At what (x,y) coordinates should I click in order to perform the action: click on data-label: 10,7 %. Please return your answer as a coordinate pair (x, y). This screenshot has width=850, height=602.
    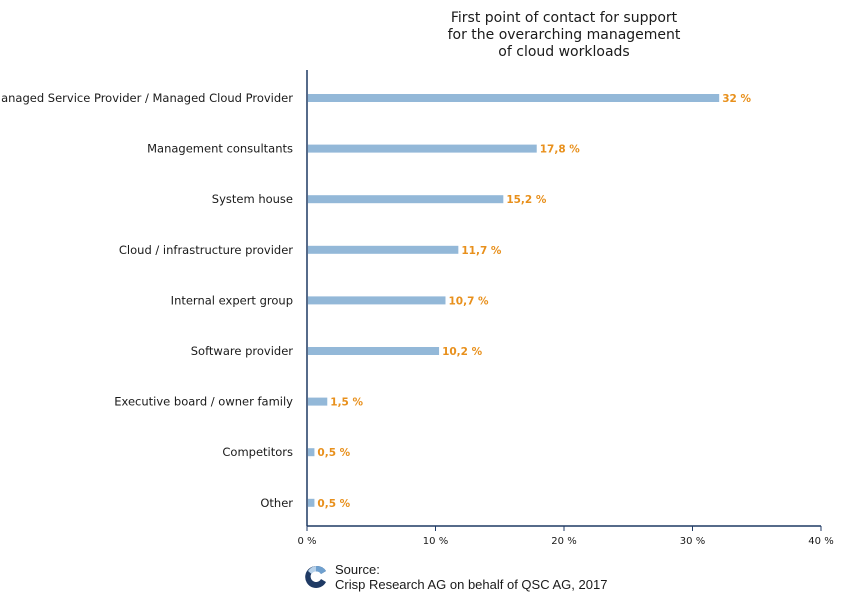
    Looking at the image, I should click on (468, 301).